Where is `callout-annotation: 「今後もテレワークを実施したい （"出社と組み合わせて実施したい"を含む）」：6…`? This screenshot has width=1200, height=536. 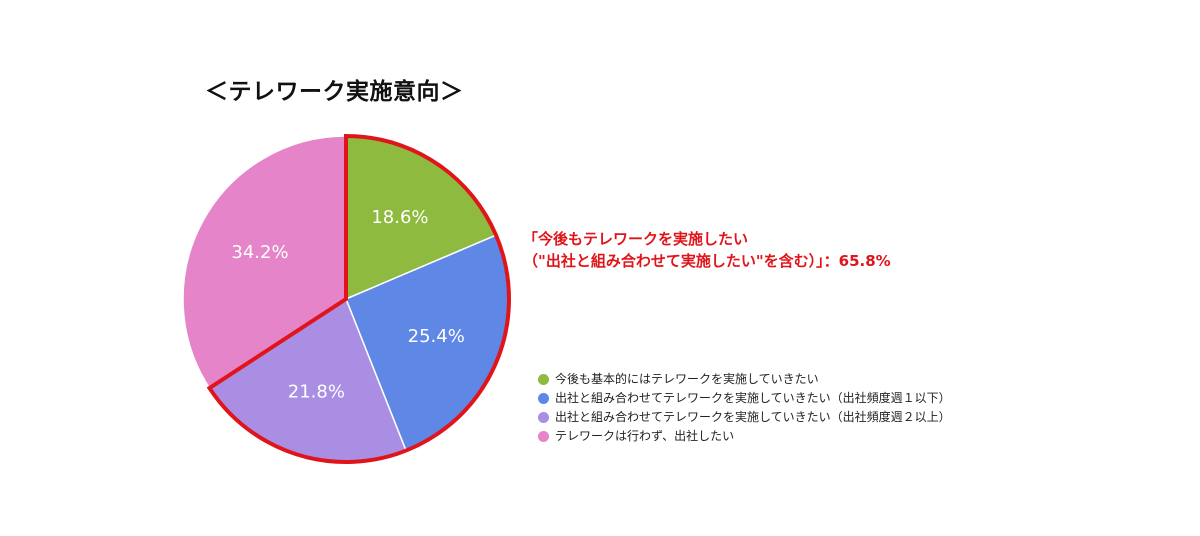
callout-annotation: 「今後もテレワークを実施したい （"出社と組み合わせて実施したい"を含む）」：6… is located at coordinates (707, 250).